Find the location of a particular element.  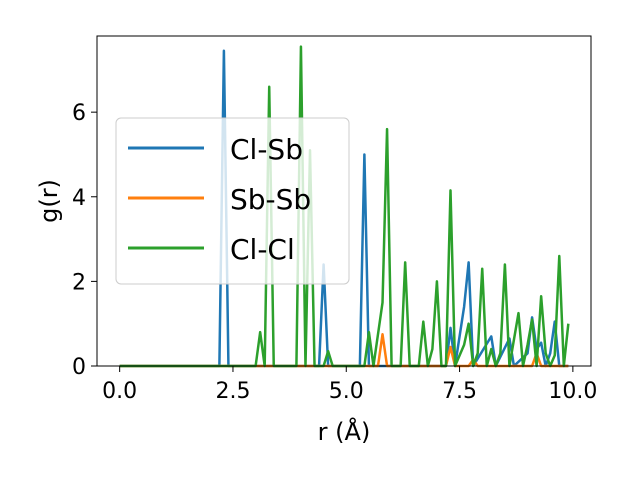

legend-label: Sb-Sb is located at coordinates (270, 199).